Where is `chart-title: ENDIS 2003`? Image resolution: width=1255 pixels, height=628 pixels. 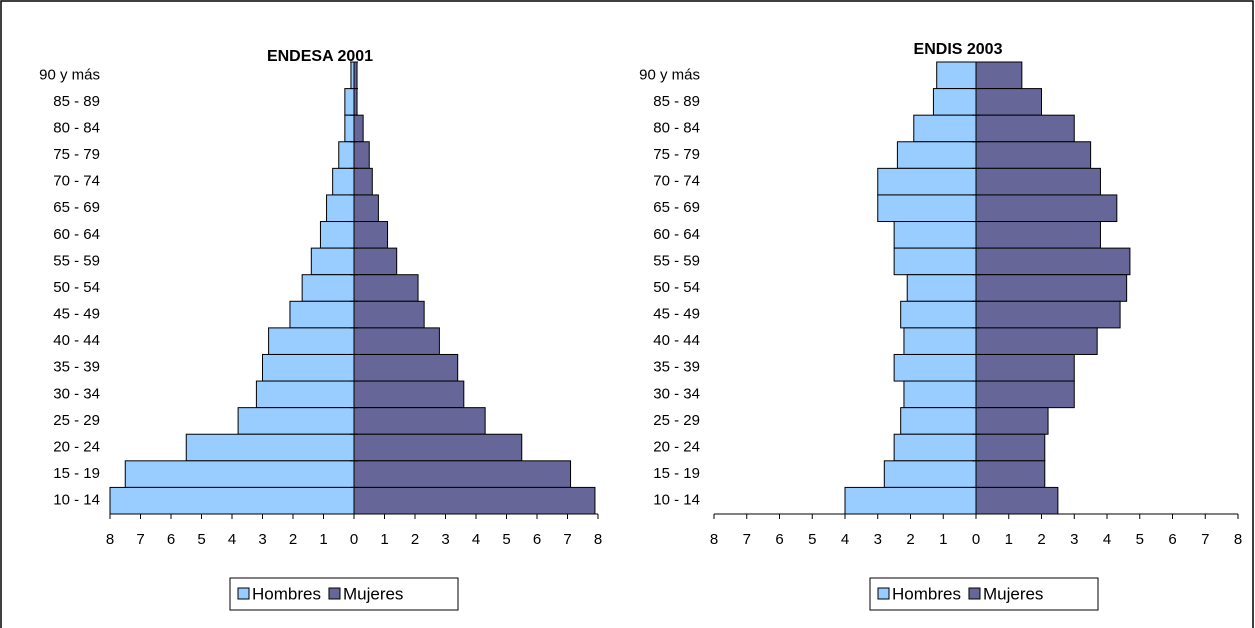 chart-title: ENDIS 2003 is located at coordinates (958, 49).